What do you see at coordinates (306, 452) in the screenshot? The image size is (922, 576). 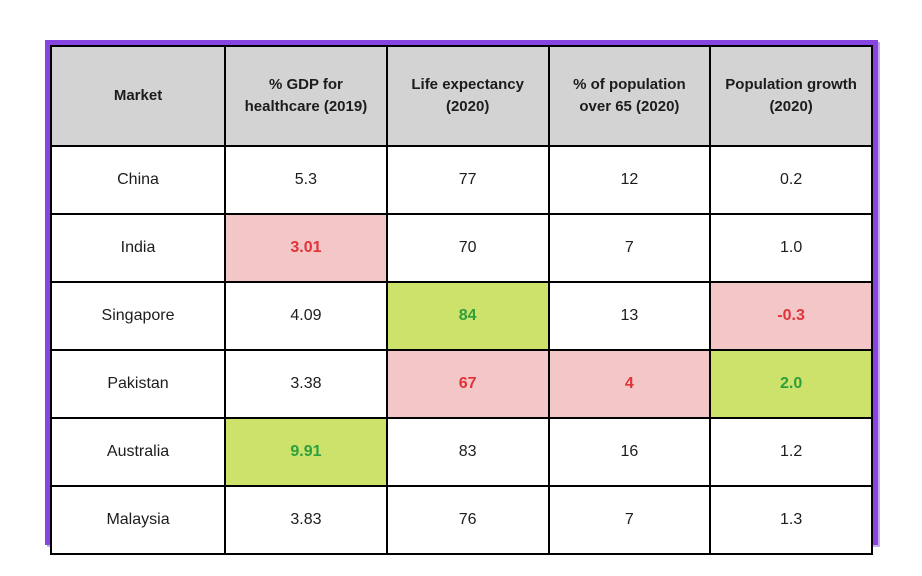 I see `value-cell: 9.91` at bounding box center [306, 452].